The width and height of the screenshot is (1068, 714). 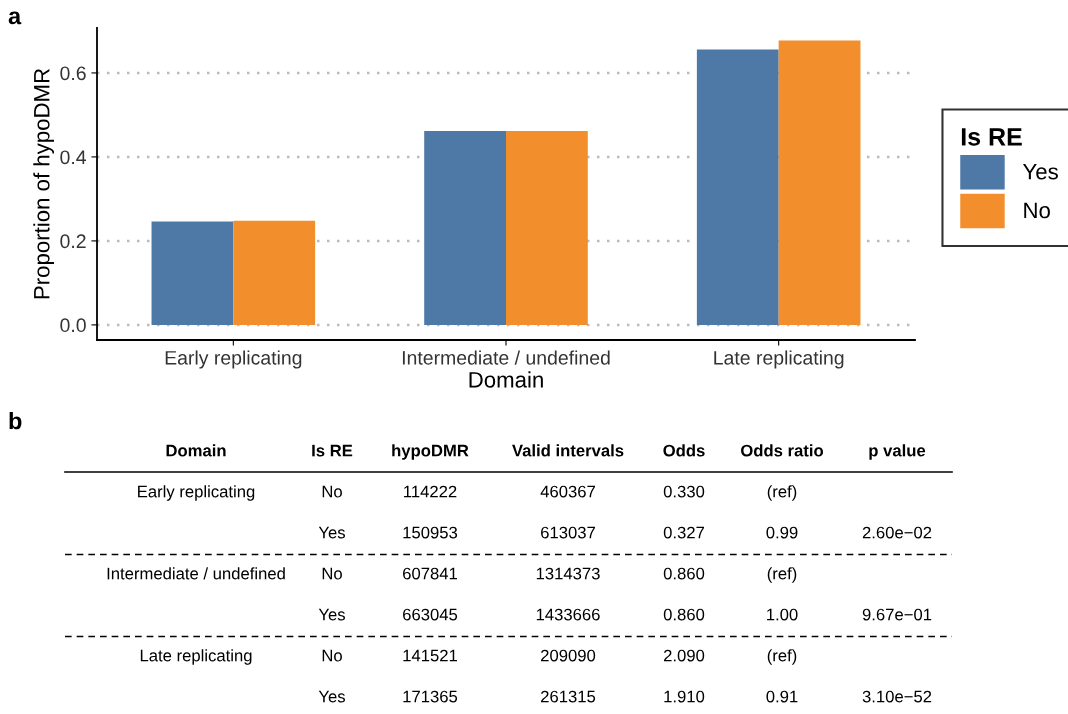 What do you see at coordinates (567, 491) in the screenshot?
I see `text: 460367` at bounding box center [567, 491].